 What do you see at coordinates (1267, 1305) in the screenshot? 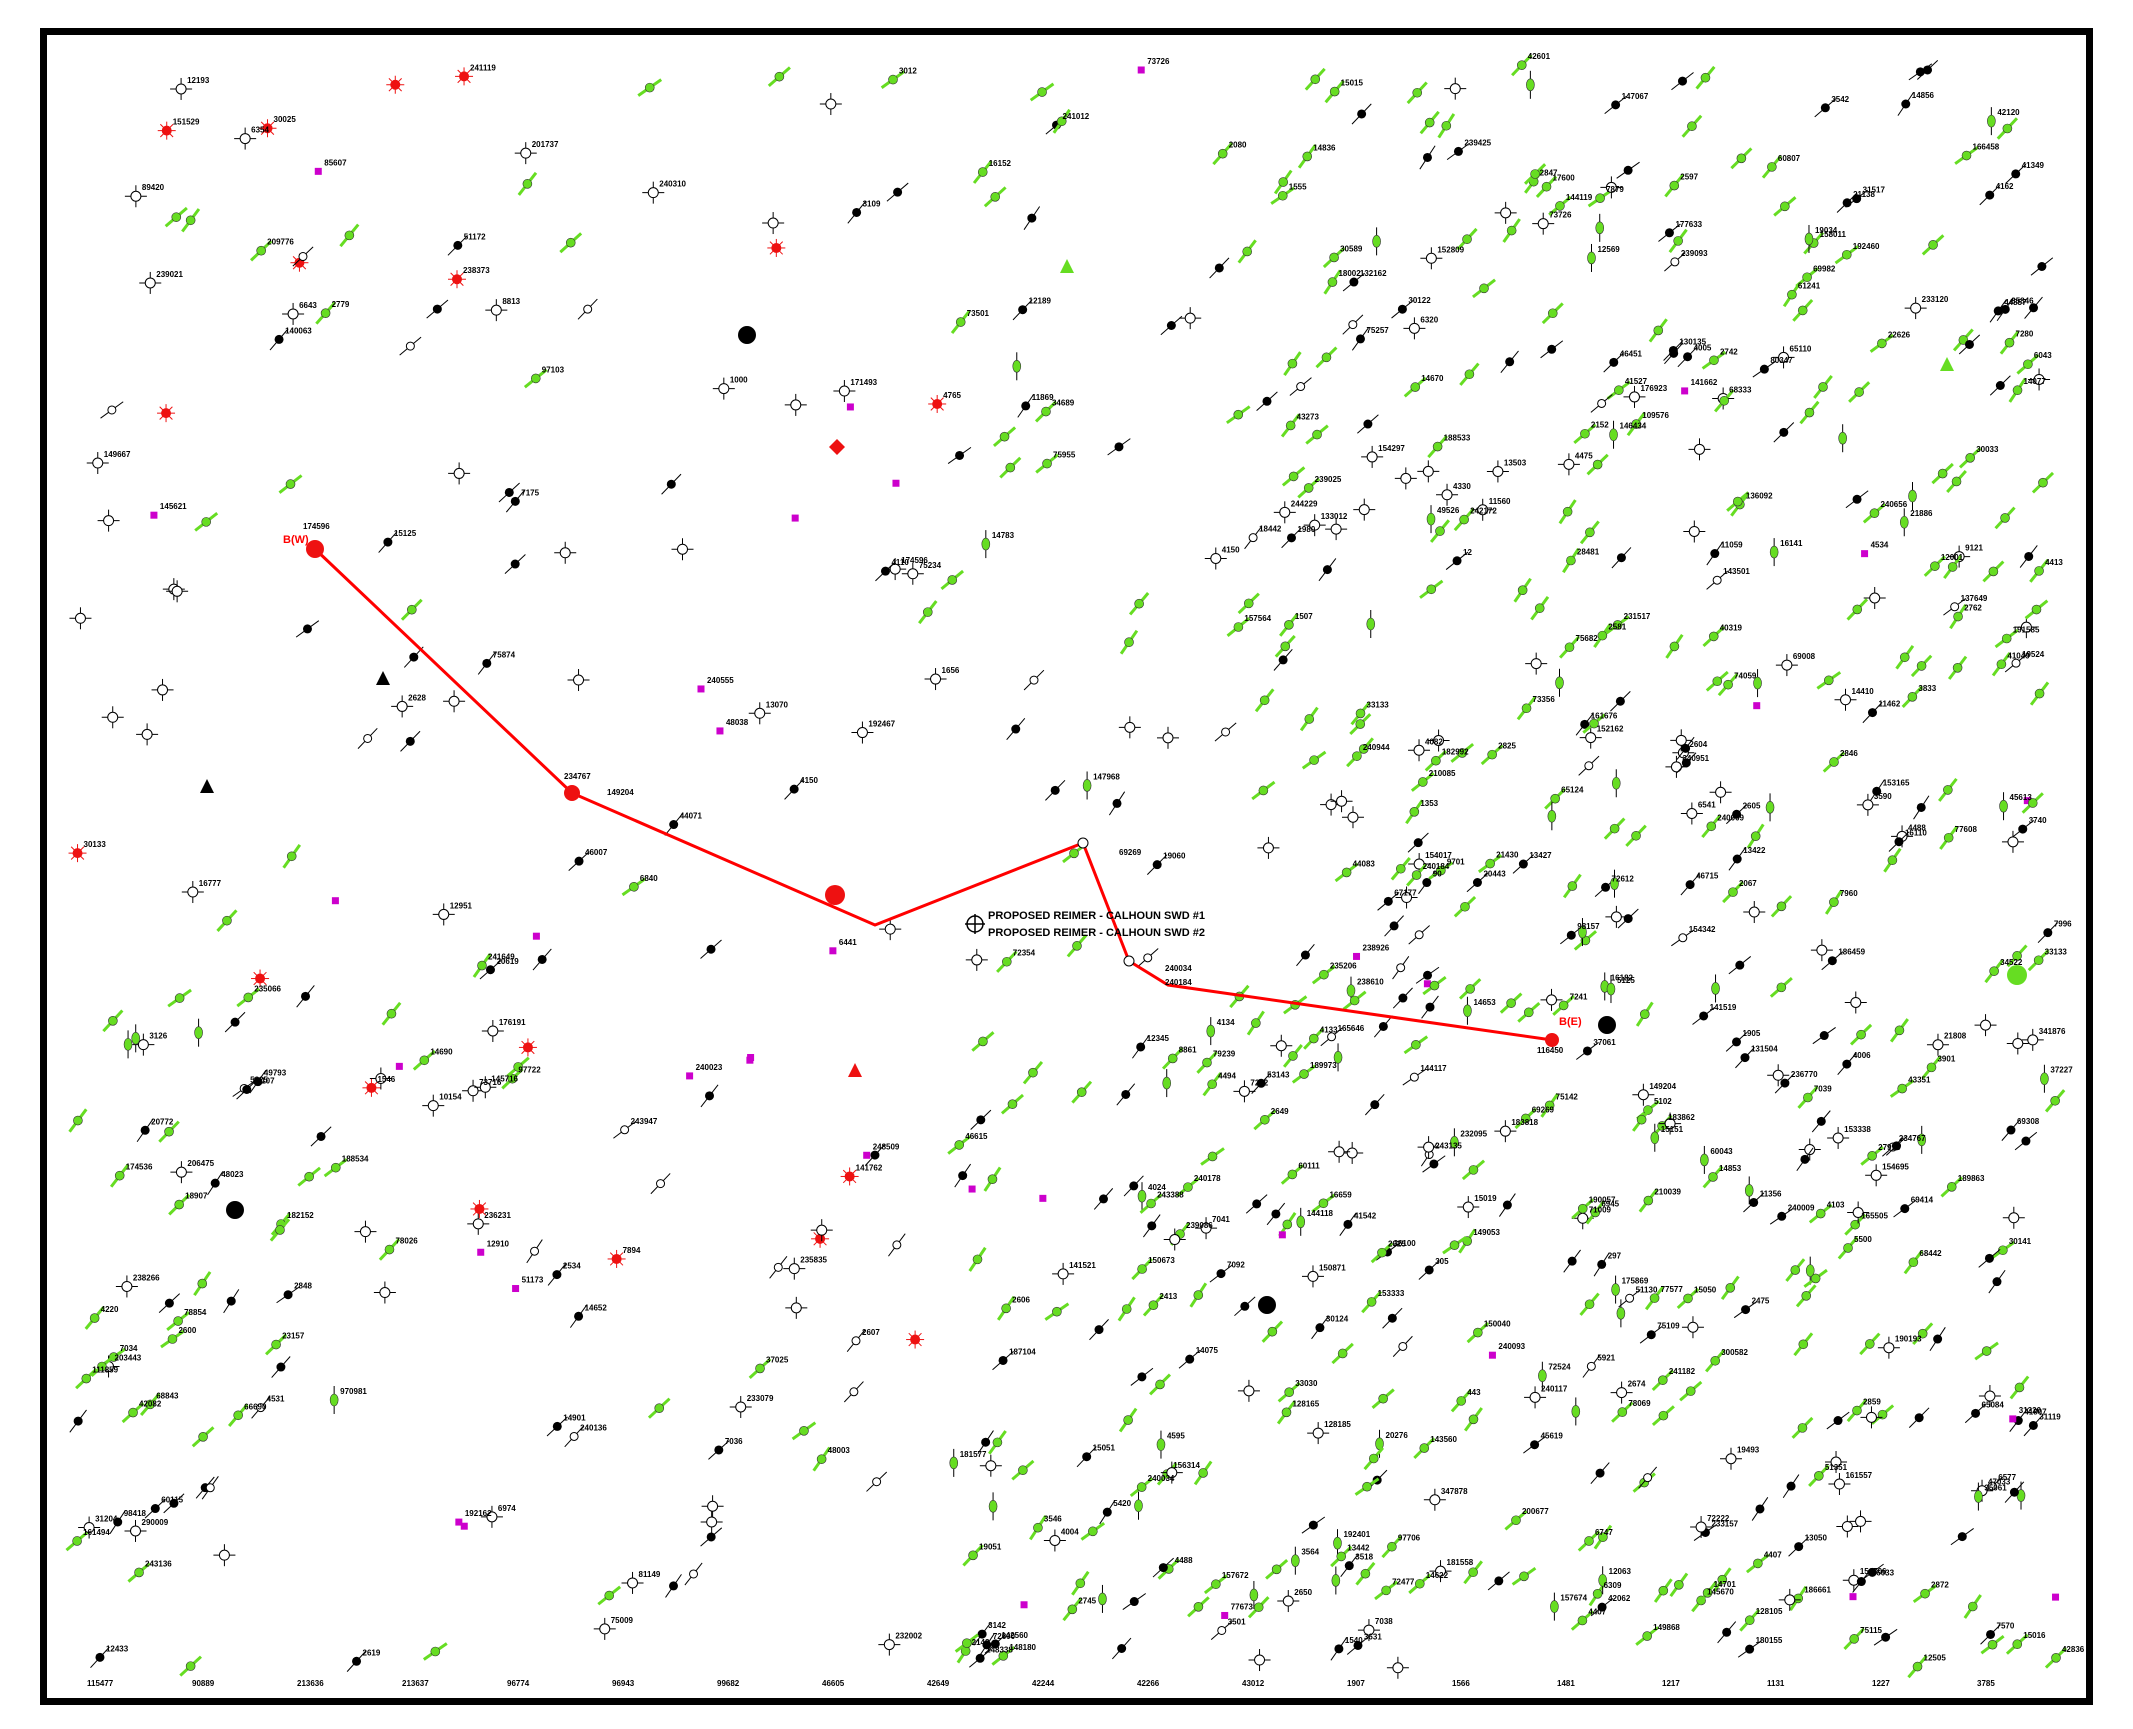
I see `large-well-symbol` at bounding box center [1267, 1305].